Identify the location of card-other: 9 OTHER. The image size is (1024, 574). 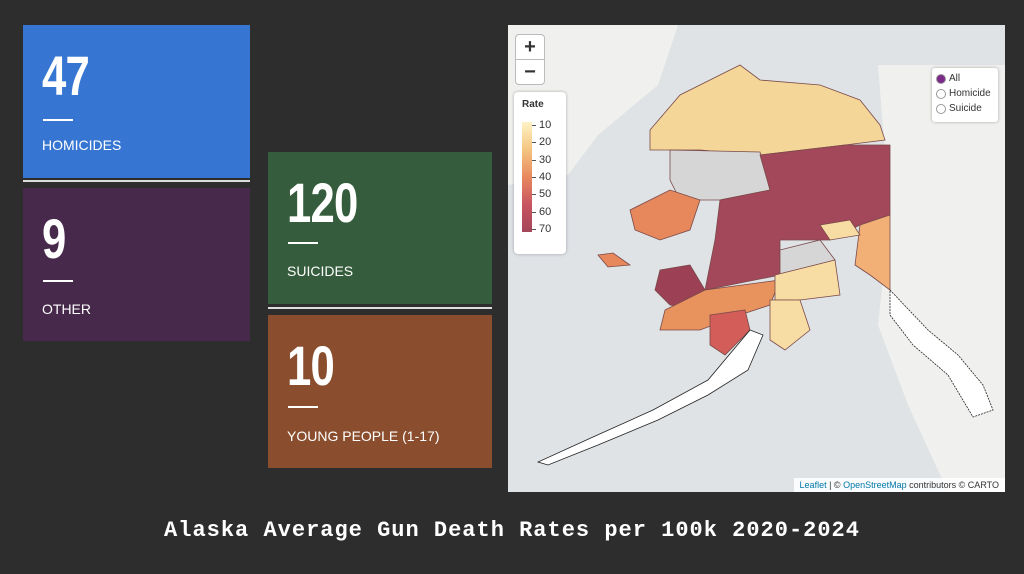
(136, 264).